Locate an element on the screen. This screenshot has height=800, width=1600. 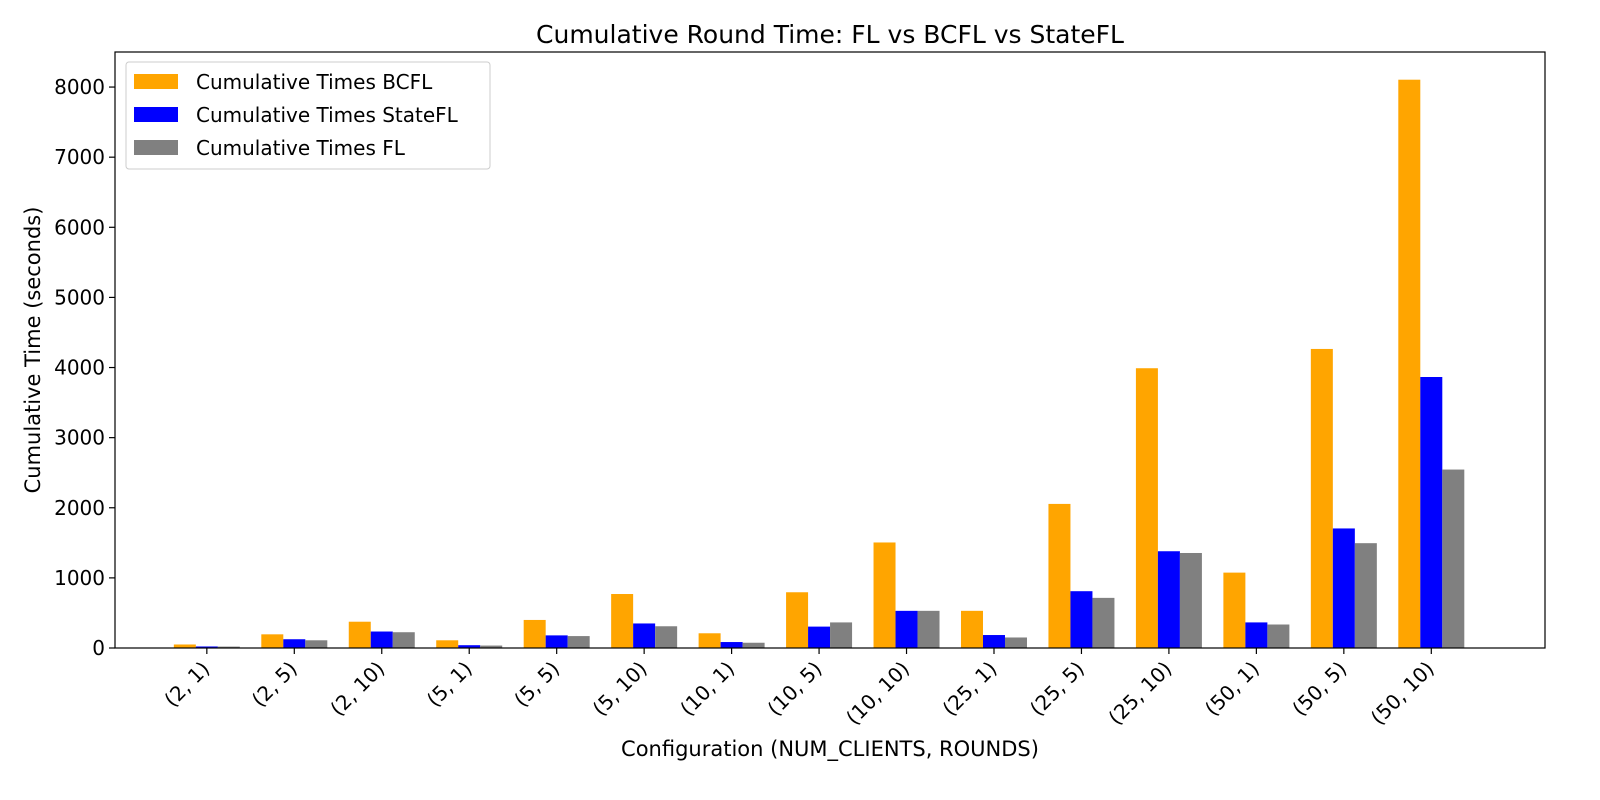
y-axis: 0 1000 2000 3000 4000 5000 6000 7000 8000 is located at coordinates (84, 367).